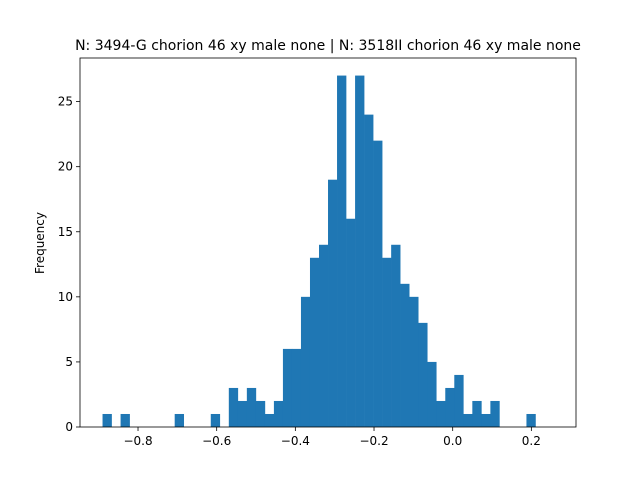 This screenshot has height=480, width=640. I want to click on y-axis-label: Frequency, so click(40, 243).